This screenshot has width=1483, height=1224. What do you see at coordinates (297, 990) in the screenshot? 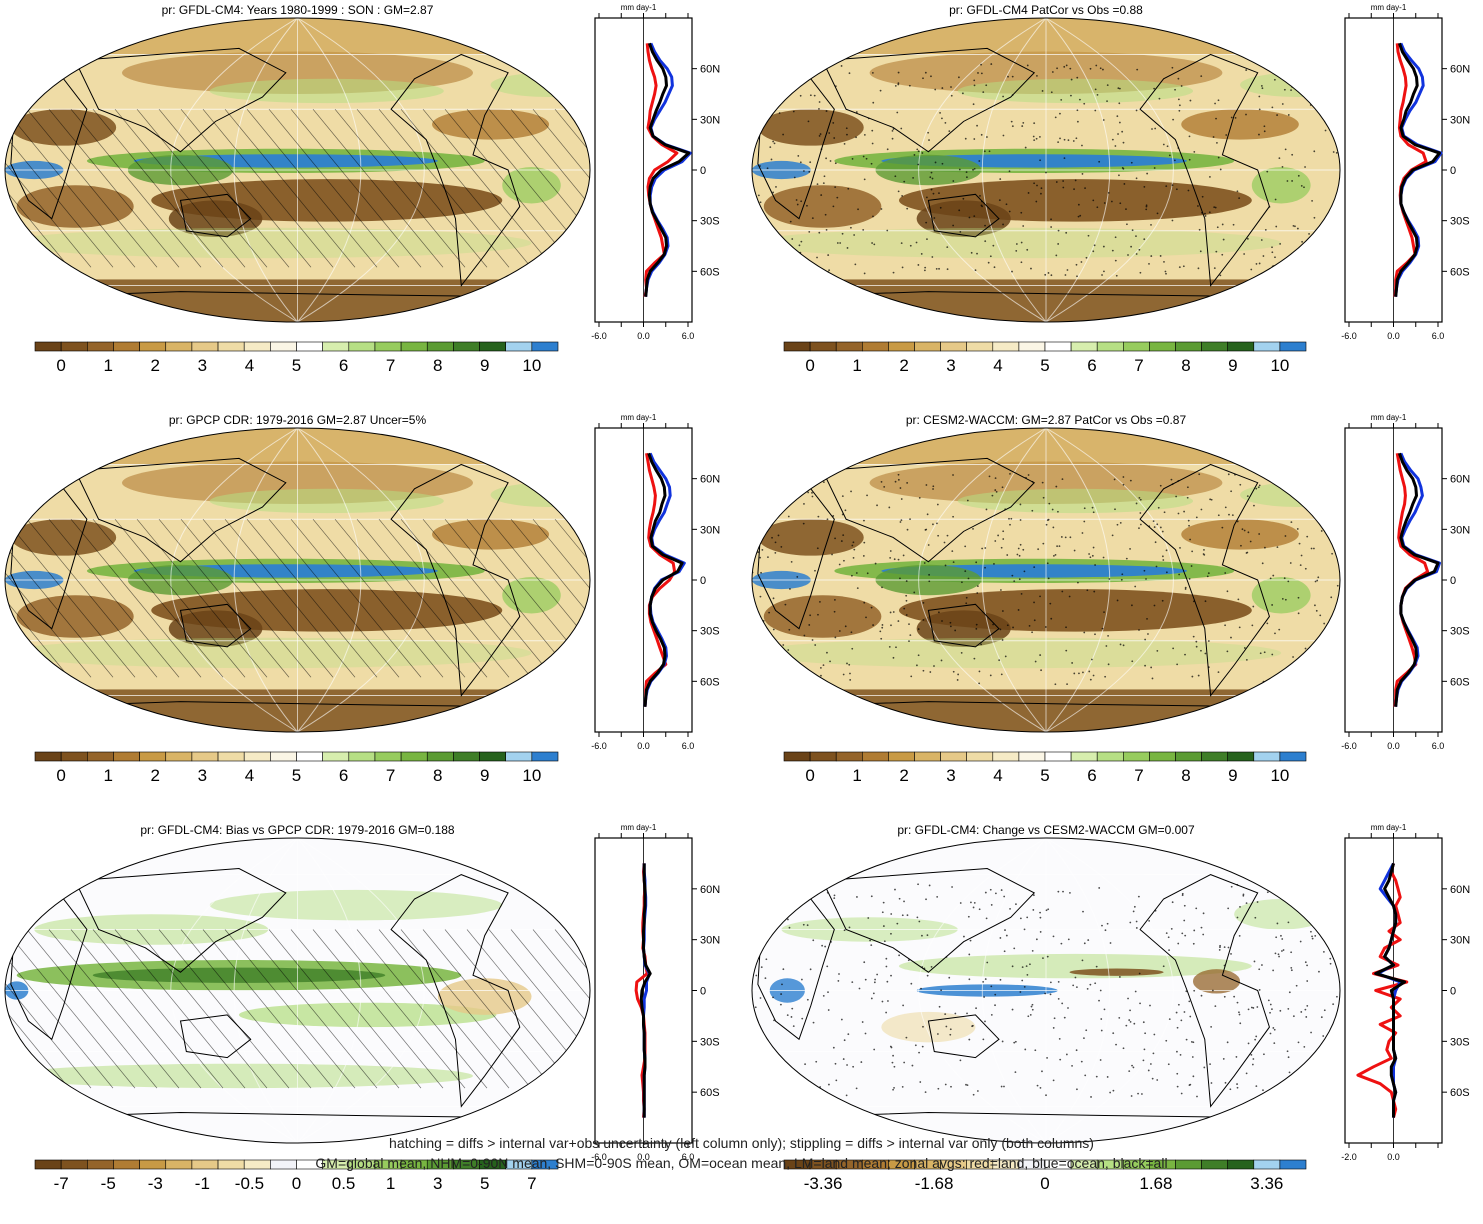
I see `map-panel-bias` at bounding box center [297, 990].